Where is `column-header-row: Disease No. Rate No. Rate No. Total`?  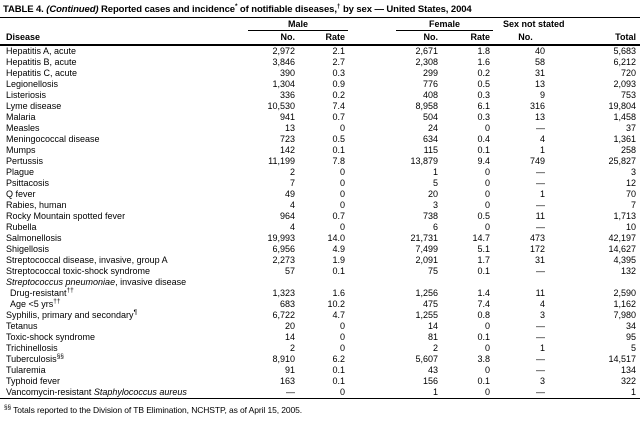
column-header-row: Disease No. Rate No. Rate No. Total is located at coordinates (320, 38).